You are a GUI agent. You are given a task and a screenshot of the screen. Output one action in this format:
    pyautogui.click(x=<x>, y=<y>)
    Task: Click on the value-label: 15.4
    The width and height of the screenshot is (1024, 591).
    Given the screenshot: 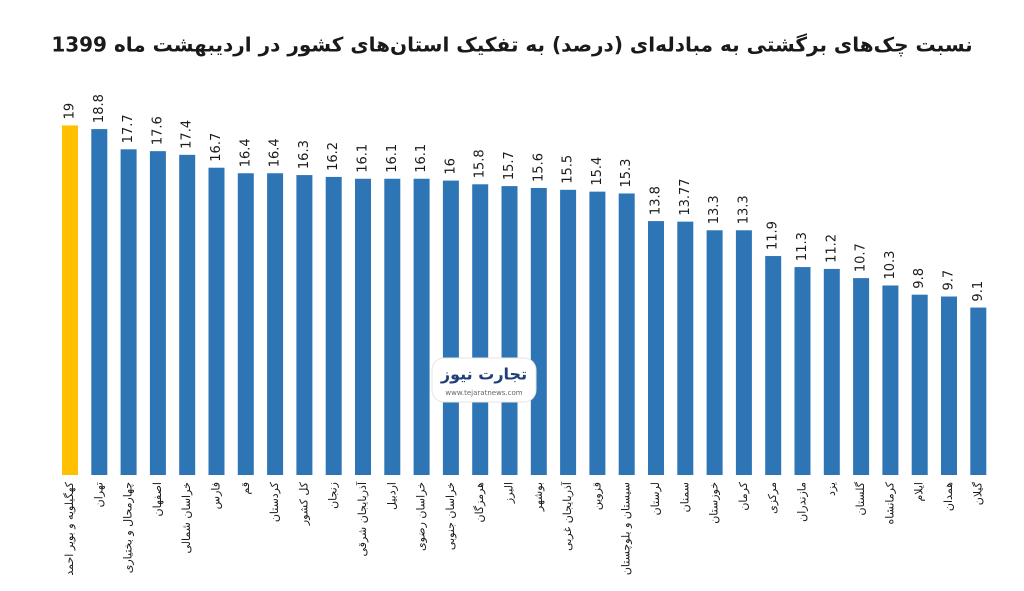 What is the action you would take?
    pyautogui.click(x=597, y=171)
    